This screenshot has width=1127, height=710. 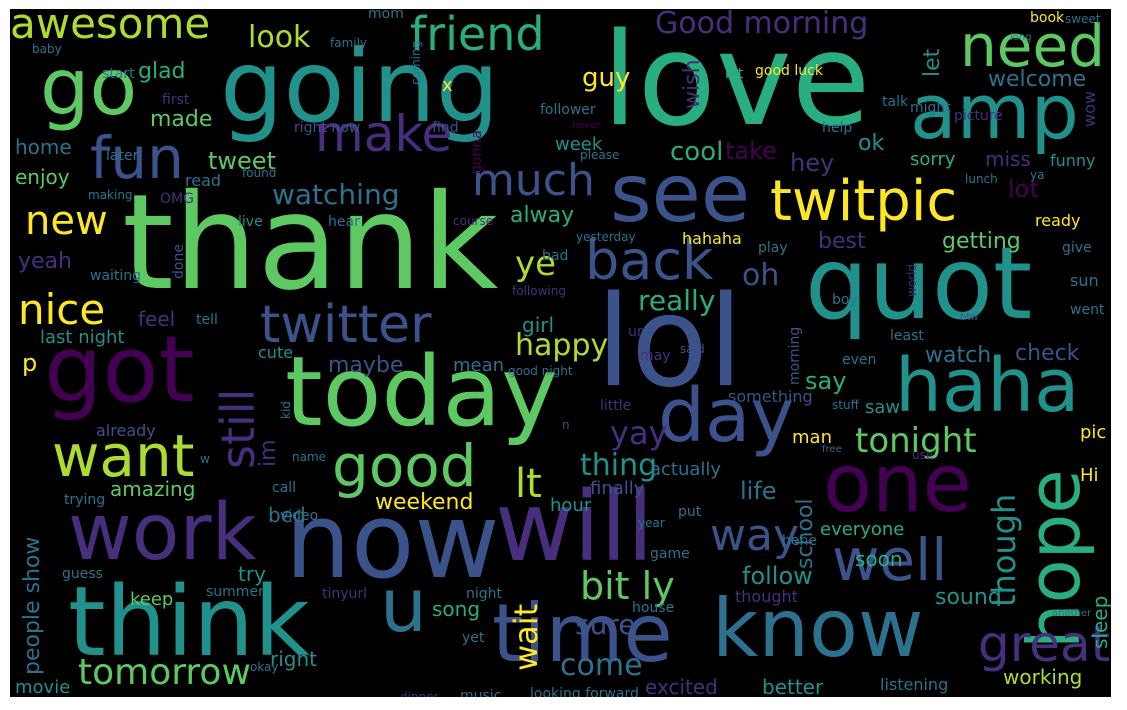 What do you see at coordinates (157, 319) in the screenshot?
I see `word: feel` at bounding box center [157, 319].